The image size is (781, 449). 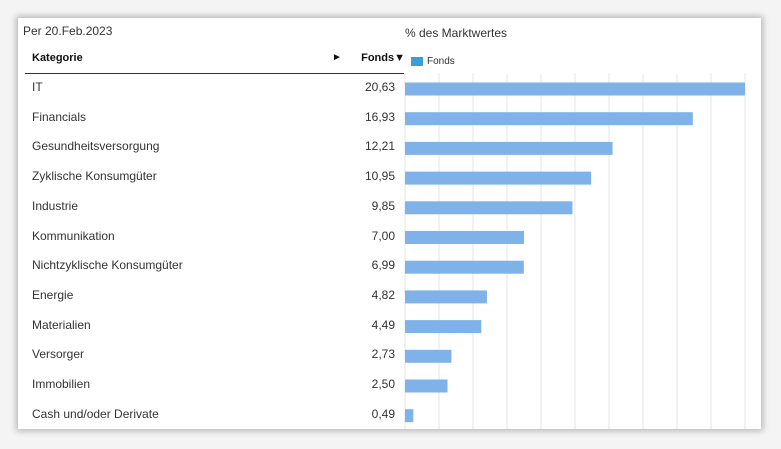 I want to click on table-row: Zyklische Konsumgüter 10,95, so click(x=213, y=179).